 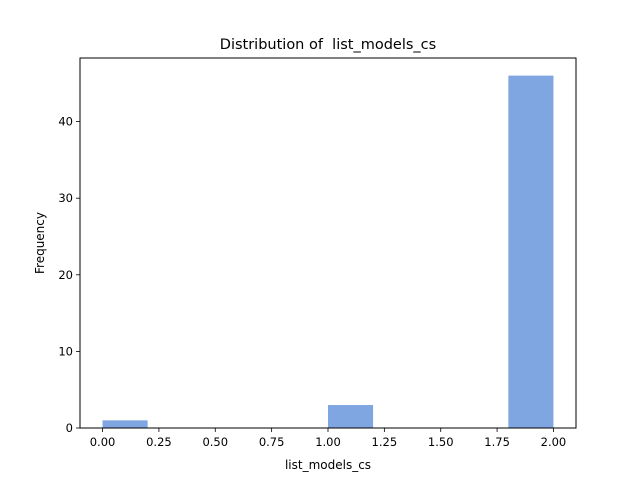 What do you see at coordinates (65, 351) in the screenshot?
I see `y-tick-label: 10` at bounding box center [65, 351].